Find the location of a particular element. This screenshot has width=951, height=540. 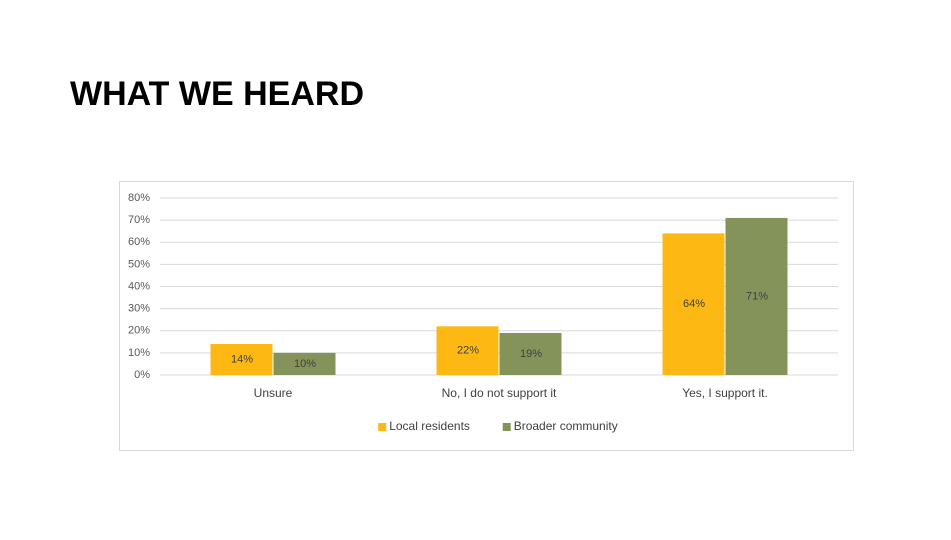

y-tick-label: 60% is located at coordinates (139, 242).